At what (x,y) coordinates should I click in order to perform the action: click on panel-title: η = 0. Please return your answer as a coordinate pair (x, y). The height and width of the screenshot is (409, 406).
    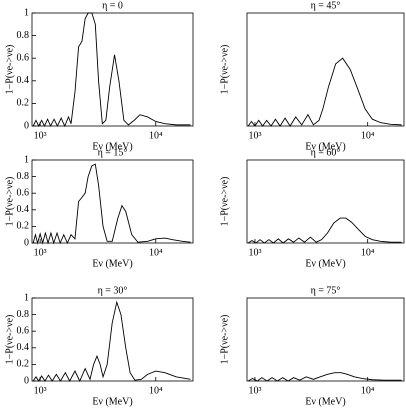
    Looking at the image, I should click on (112, 5).